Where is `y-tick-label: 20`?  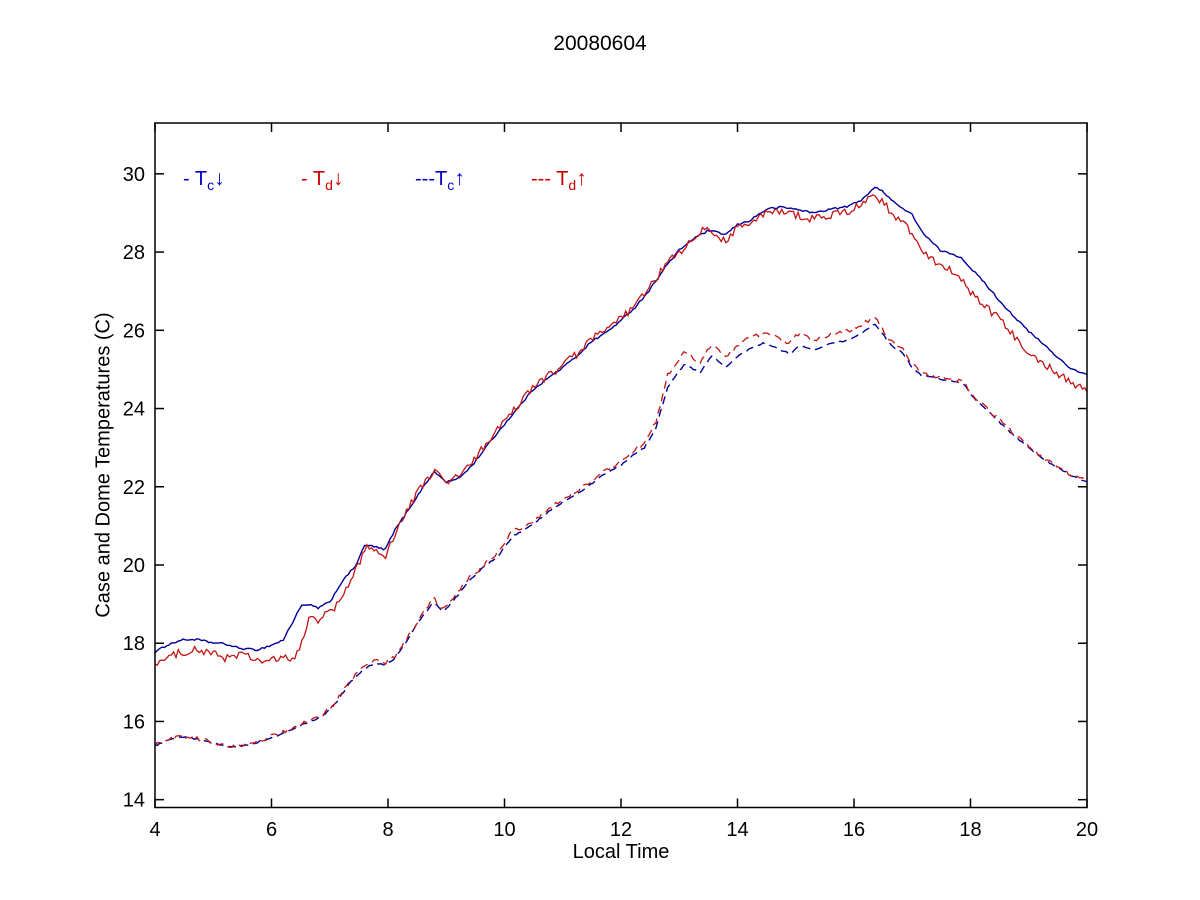 y-tick-label: 20 is located at coordinates (134, 566).